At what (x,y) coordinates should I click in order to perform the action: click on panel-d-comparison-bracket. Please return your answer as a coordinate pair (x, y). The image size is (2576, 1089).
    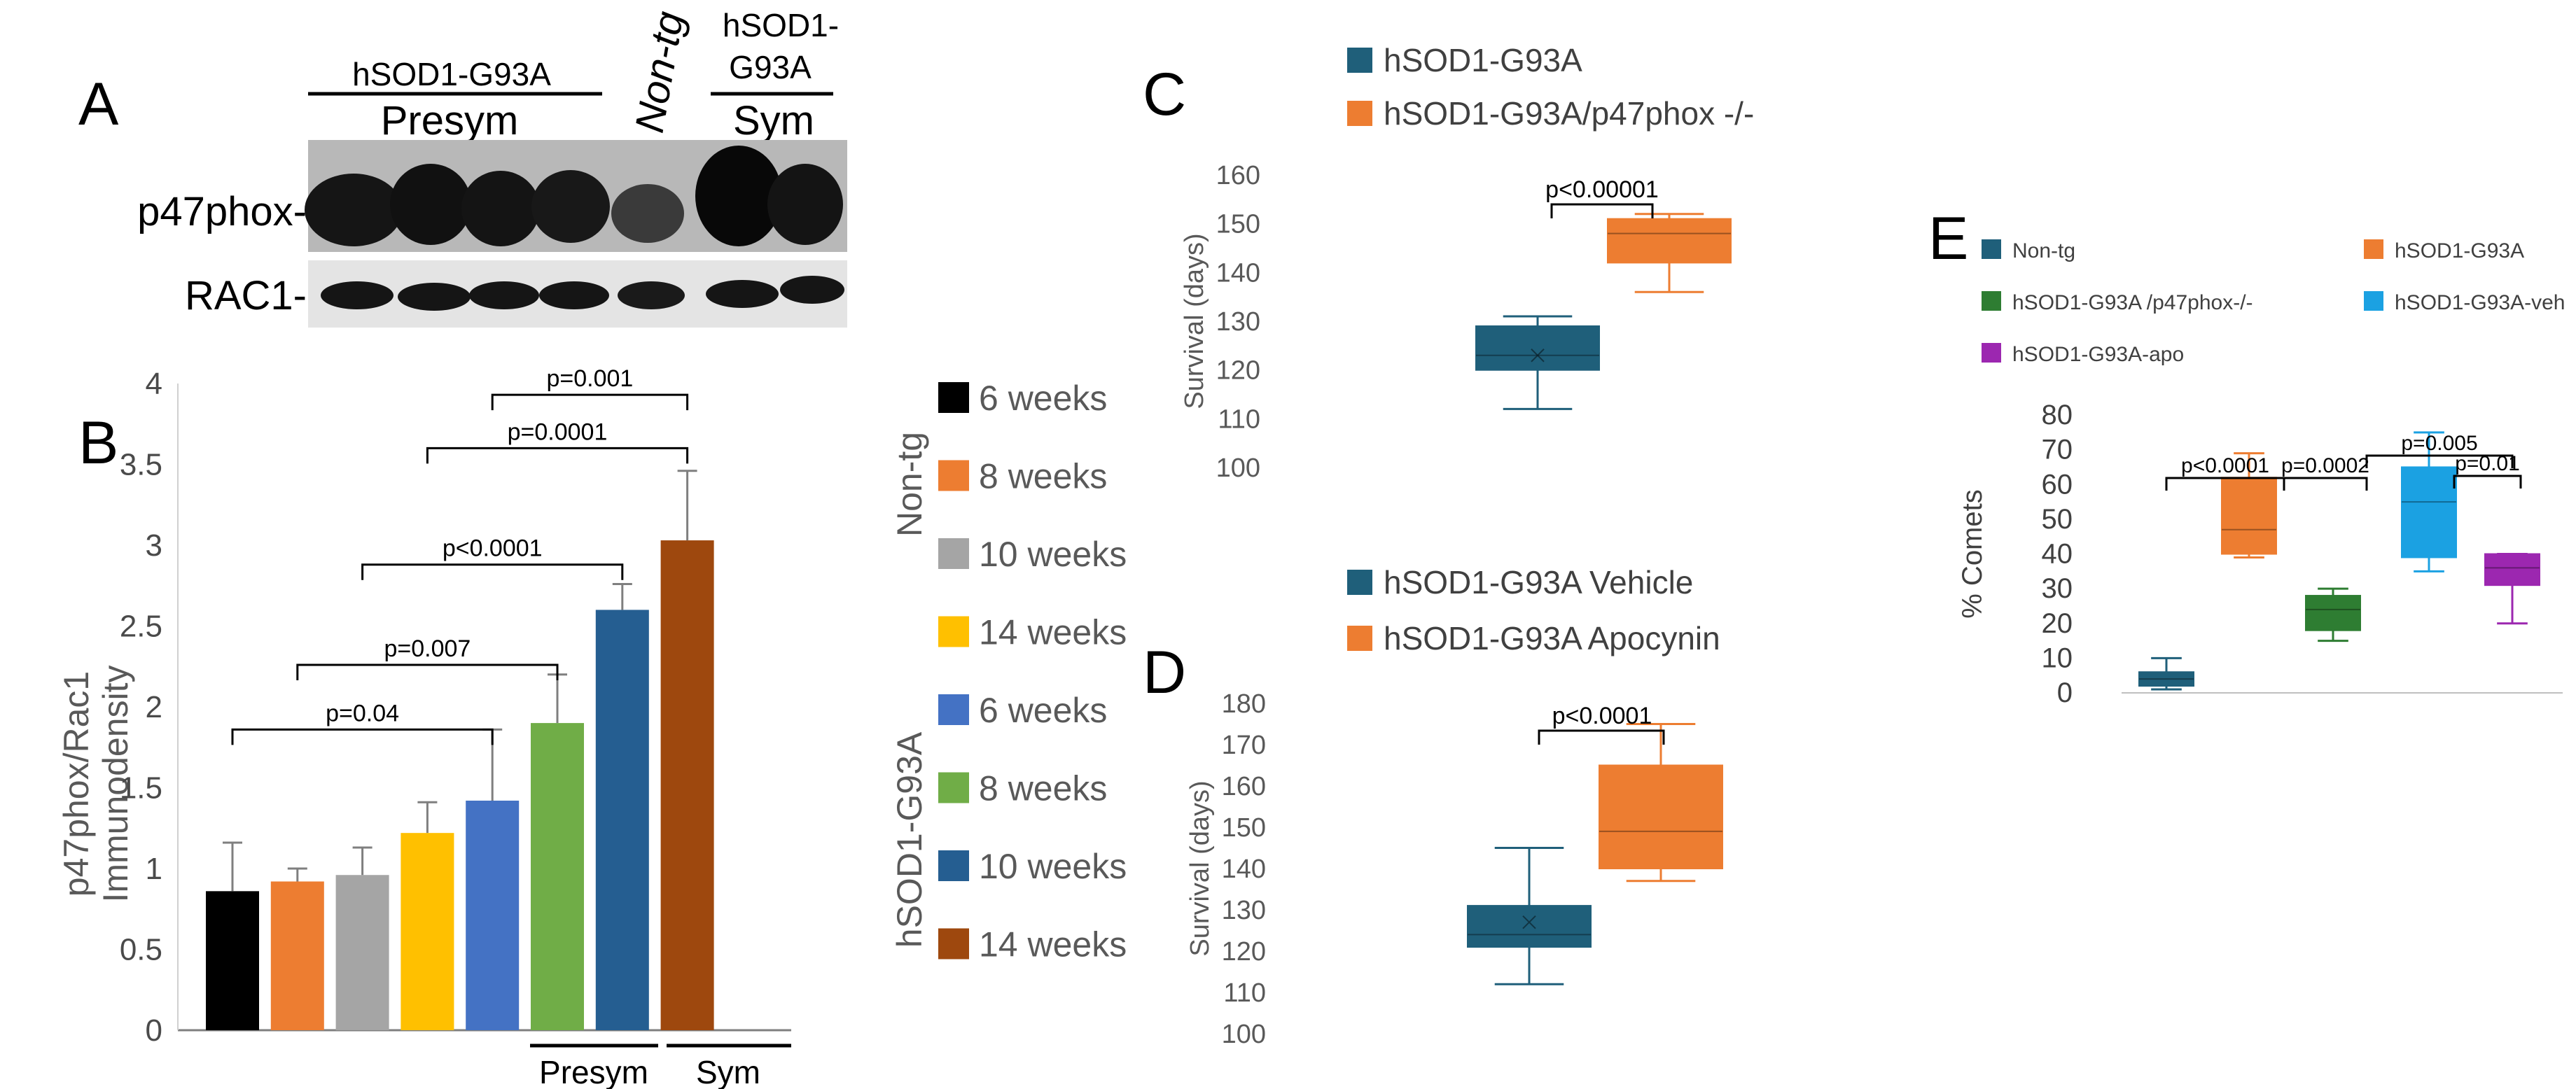
    Looking at the image, I should click on (1601, 737).